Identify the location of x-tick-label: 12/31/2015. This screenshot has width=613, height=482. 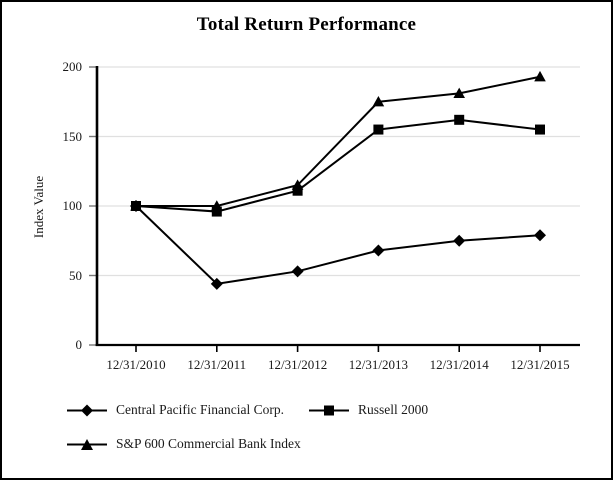
(540, 364).